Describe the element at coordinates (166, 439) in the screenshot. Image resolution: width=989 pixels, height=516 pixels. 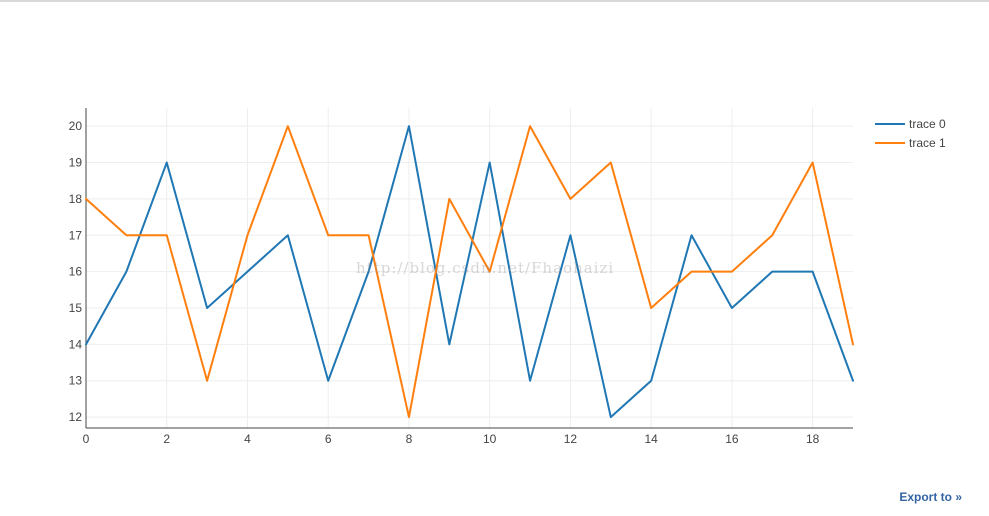
I see `x-tick-label: 2` at that location.